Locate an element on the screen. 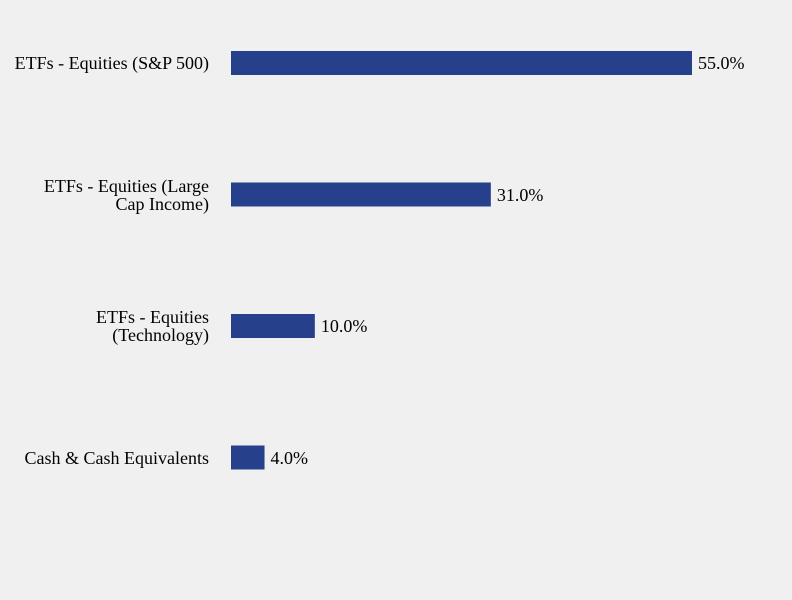  category-label: ETFs - Equities (Technology) is located at coordinates (152, 326).